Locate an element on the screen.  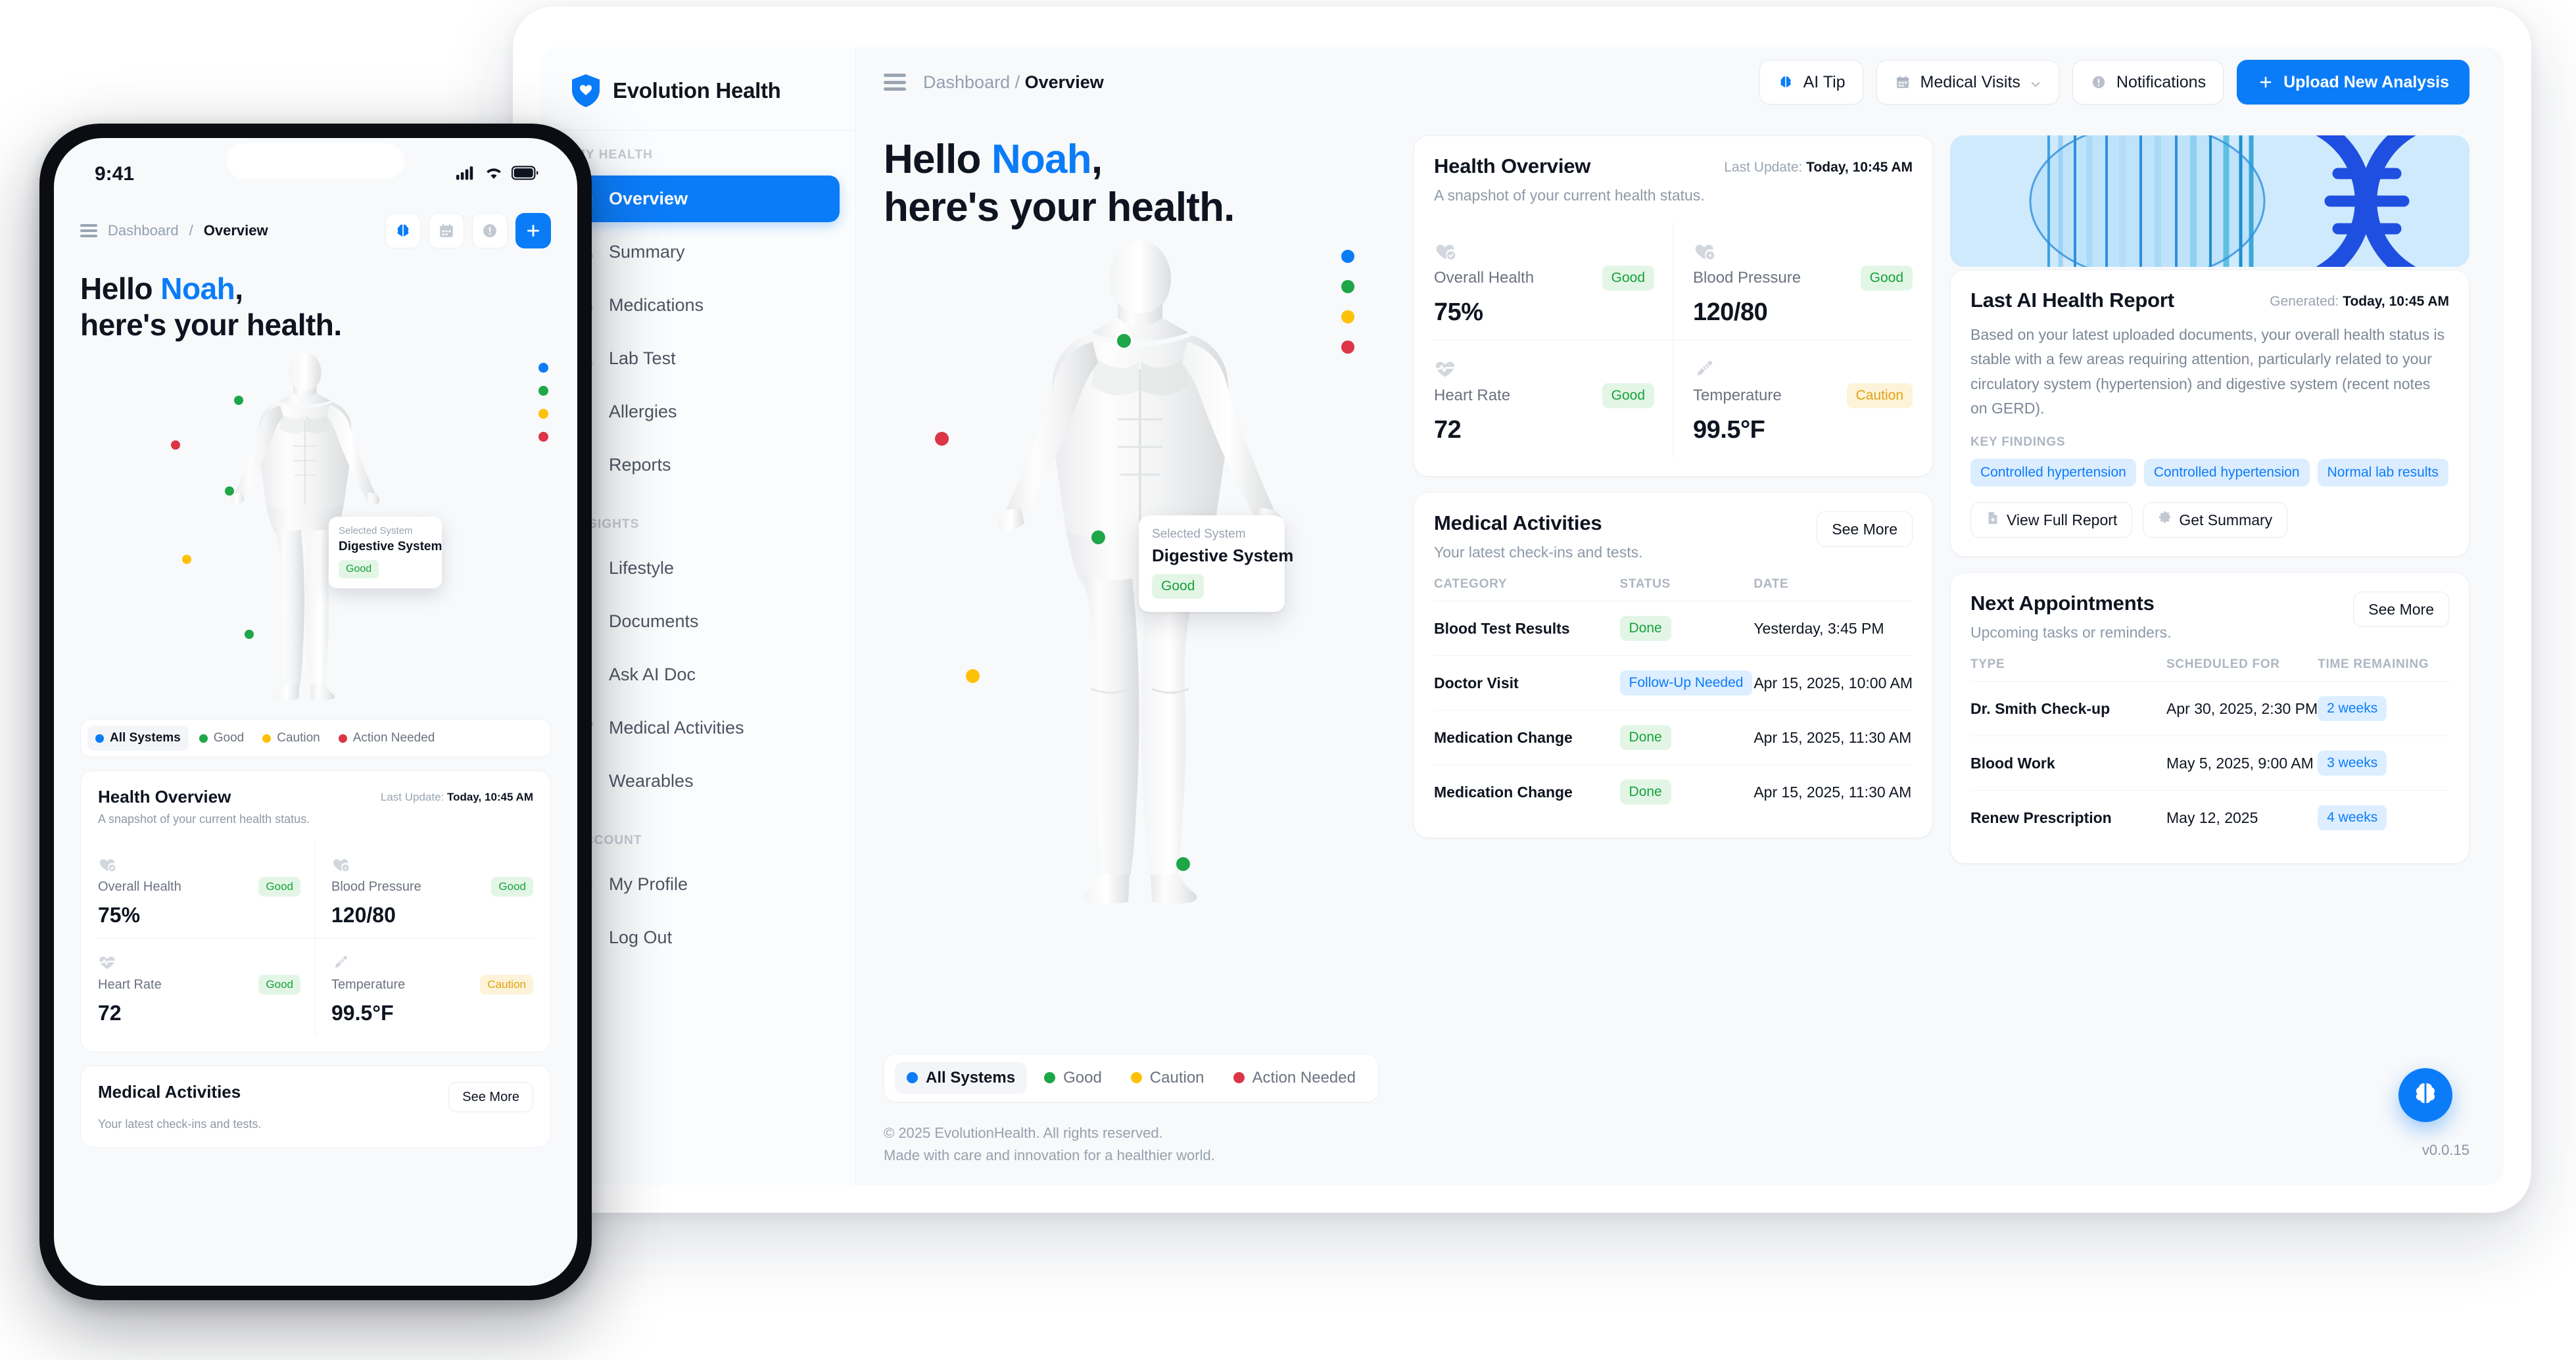
phone-metric-blood-pressure: Blood Pressure Good 120/80 is located at coordinates (425, 890).